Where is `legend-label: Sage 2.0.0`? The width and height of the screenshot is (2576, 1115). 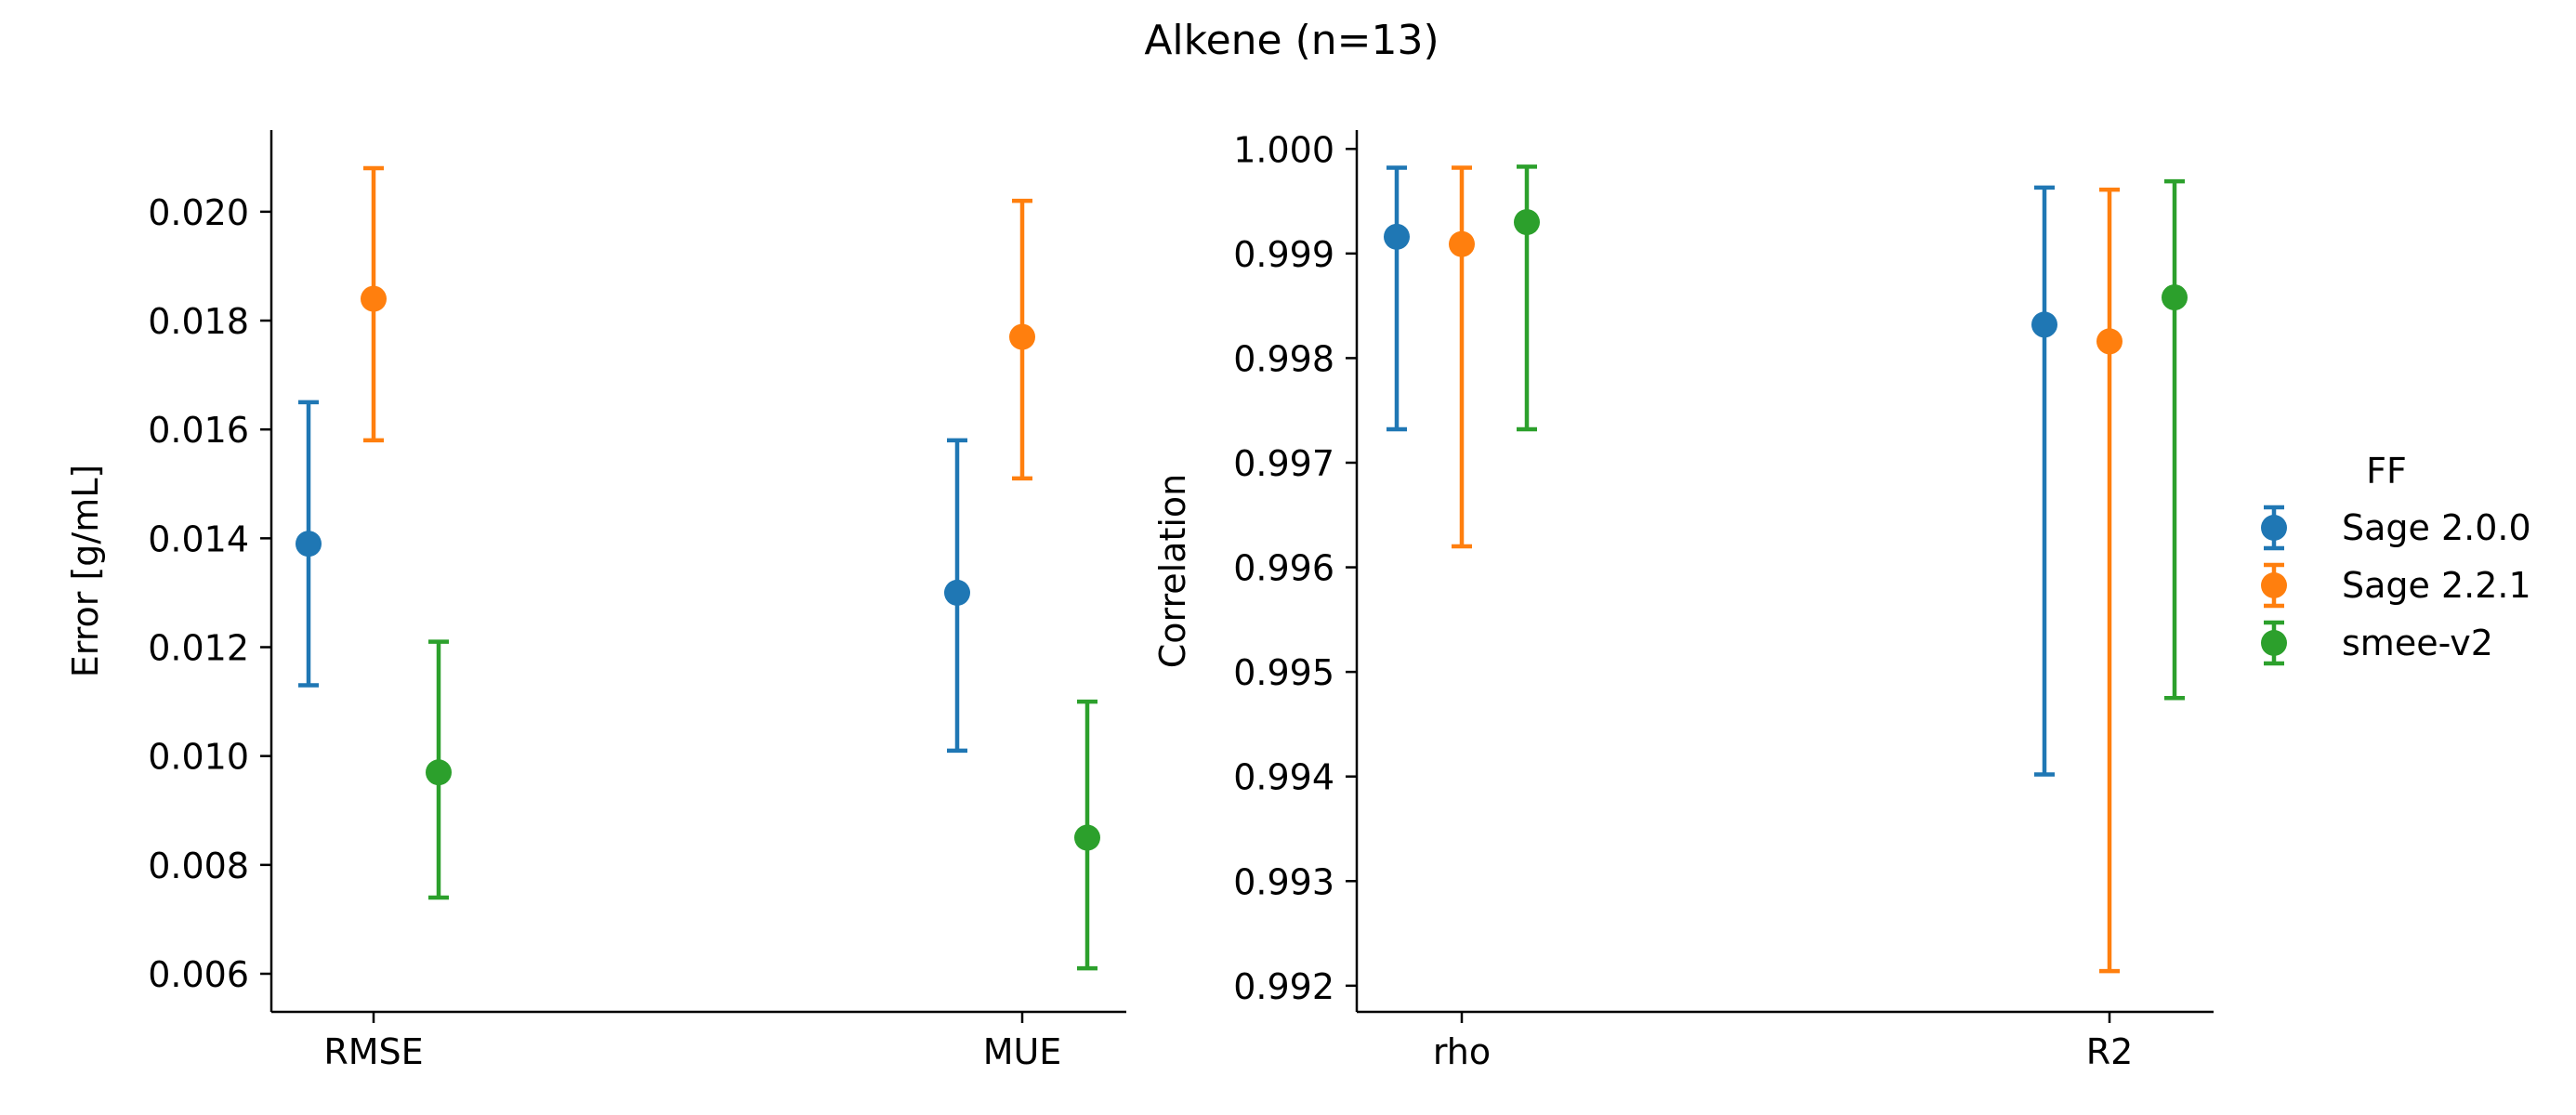 legend-label: Sage 2.0.0 is located at coordinates (2436, 527).